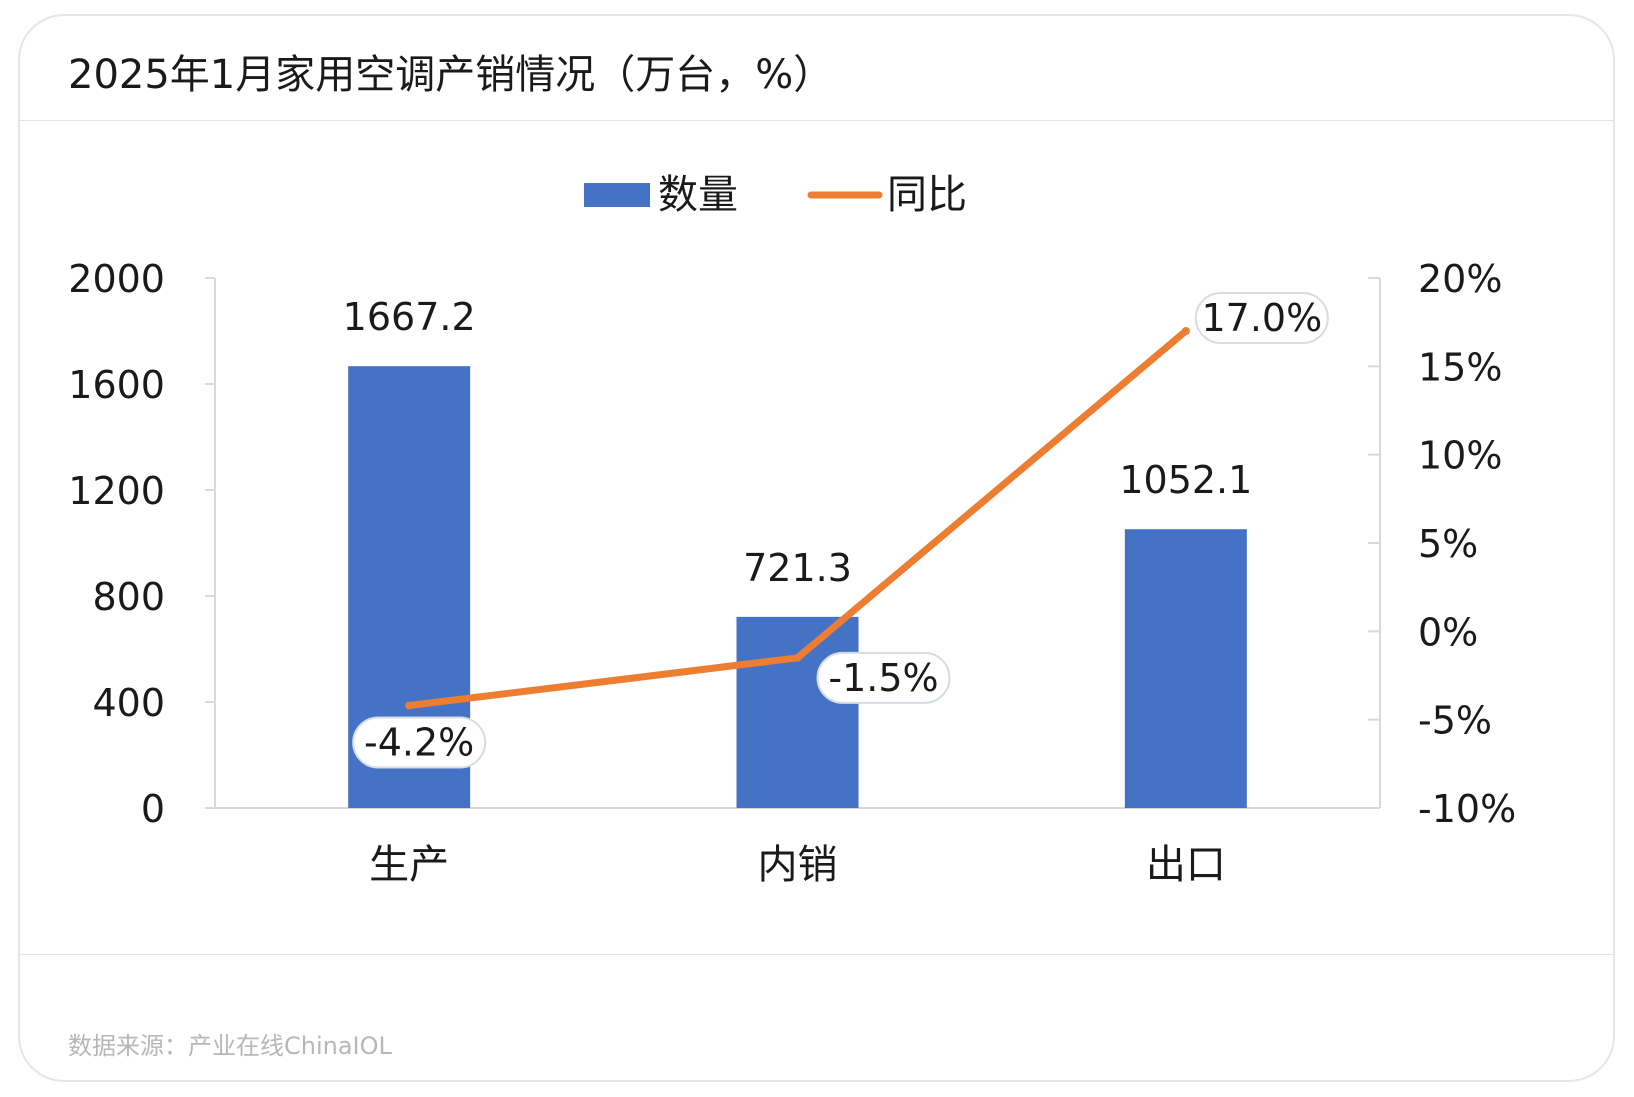 The height and width of the screenshot is (1097, 1634). Describe the element at coordinates (817, 954) in the screenshot. I see `footer-divider` at that location.